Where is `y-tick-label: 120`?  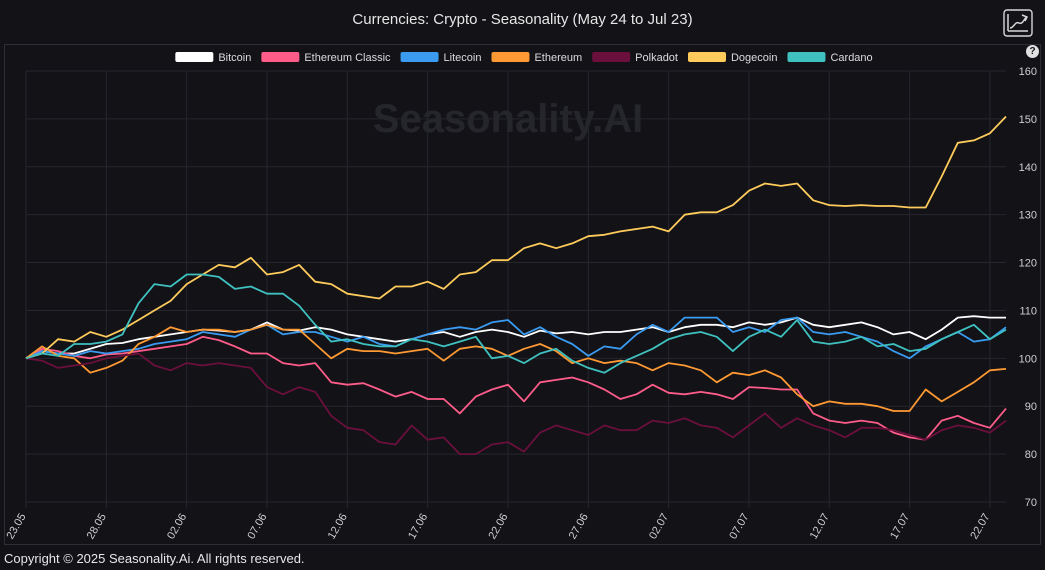
y-tick-label: 120 is located at coordinates (1028, 264).